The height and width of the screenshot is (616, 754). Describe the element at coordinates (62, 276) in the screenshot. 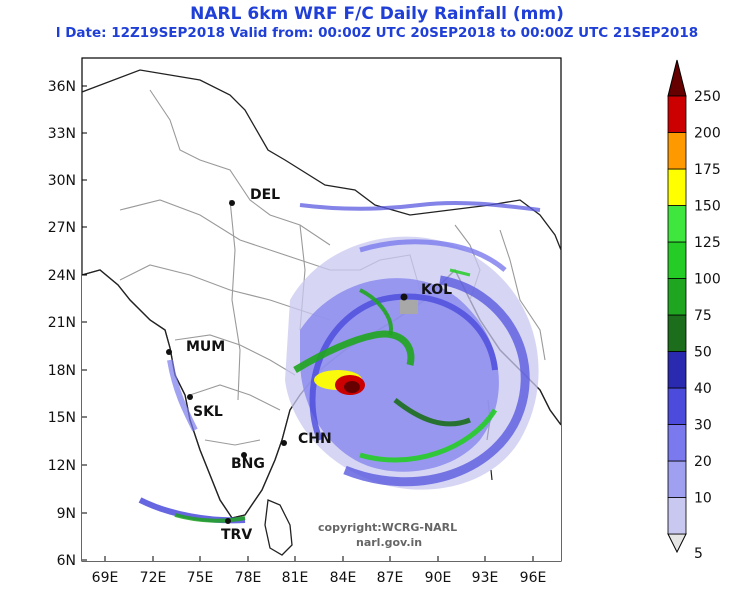

I see `lat-tick-label: 24N` at that location.